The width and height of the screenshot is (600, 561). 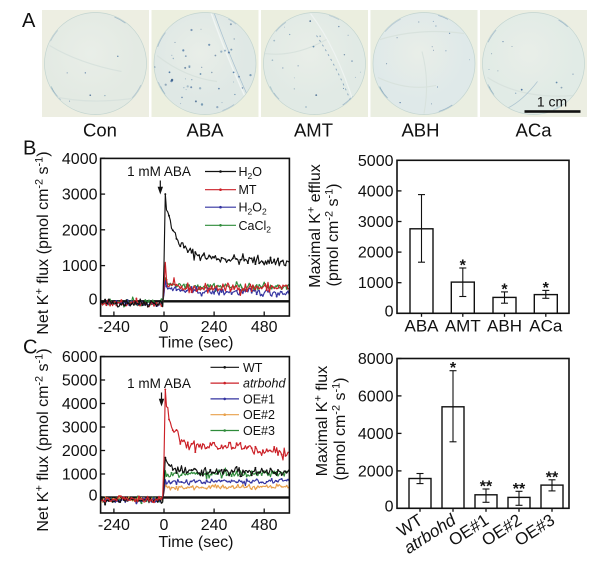 What do you see at coordinates (100, 130) in the screenshot?
I see `svg-text: Con` at bounding box center [100, 130].